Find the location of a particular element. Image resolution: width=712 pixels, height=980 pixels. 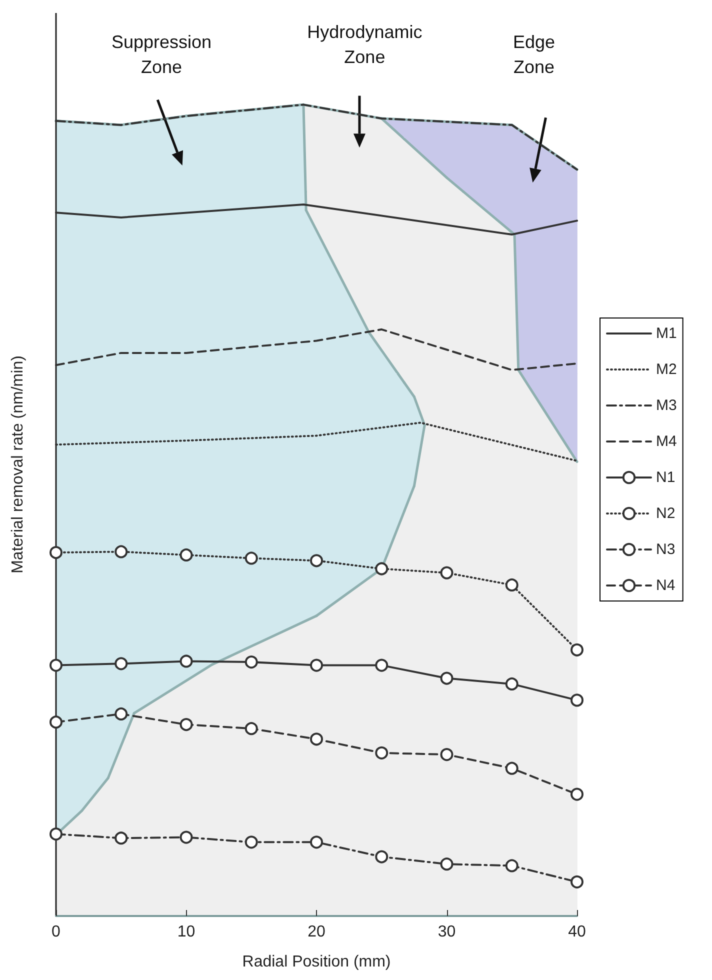

legend-label: M3 is located at coordinates (666, 405).